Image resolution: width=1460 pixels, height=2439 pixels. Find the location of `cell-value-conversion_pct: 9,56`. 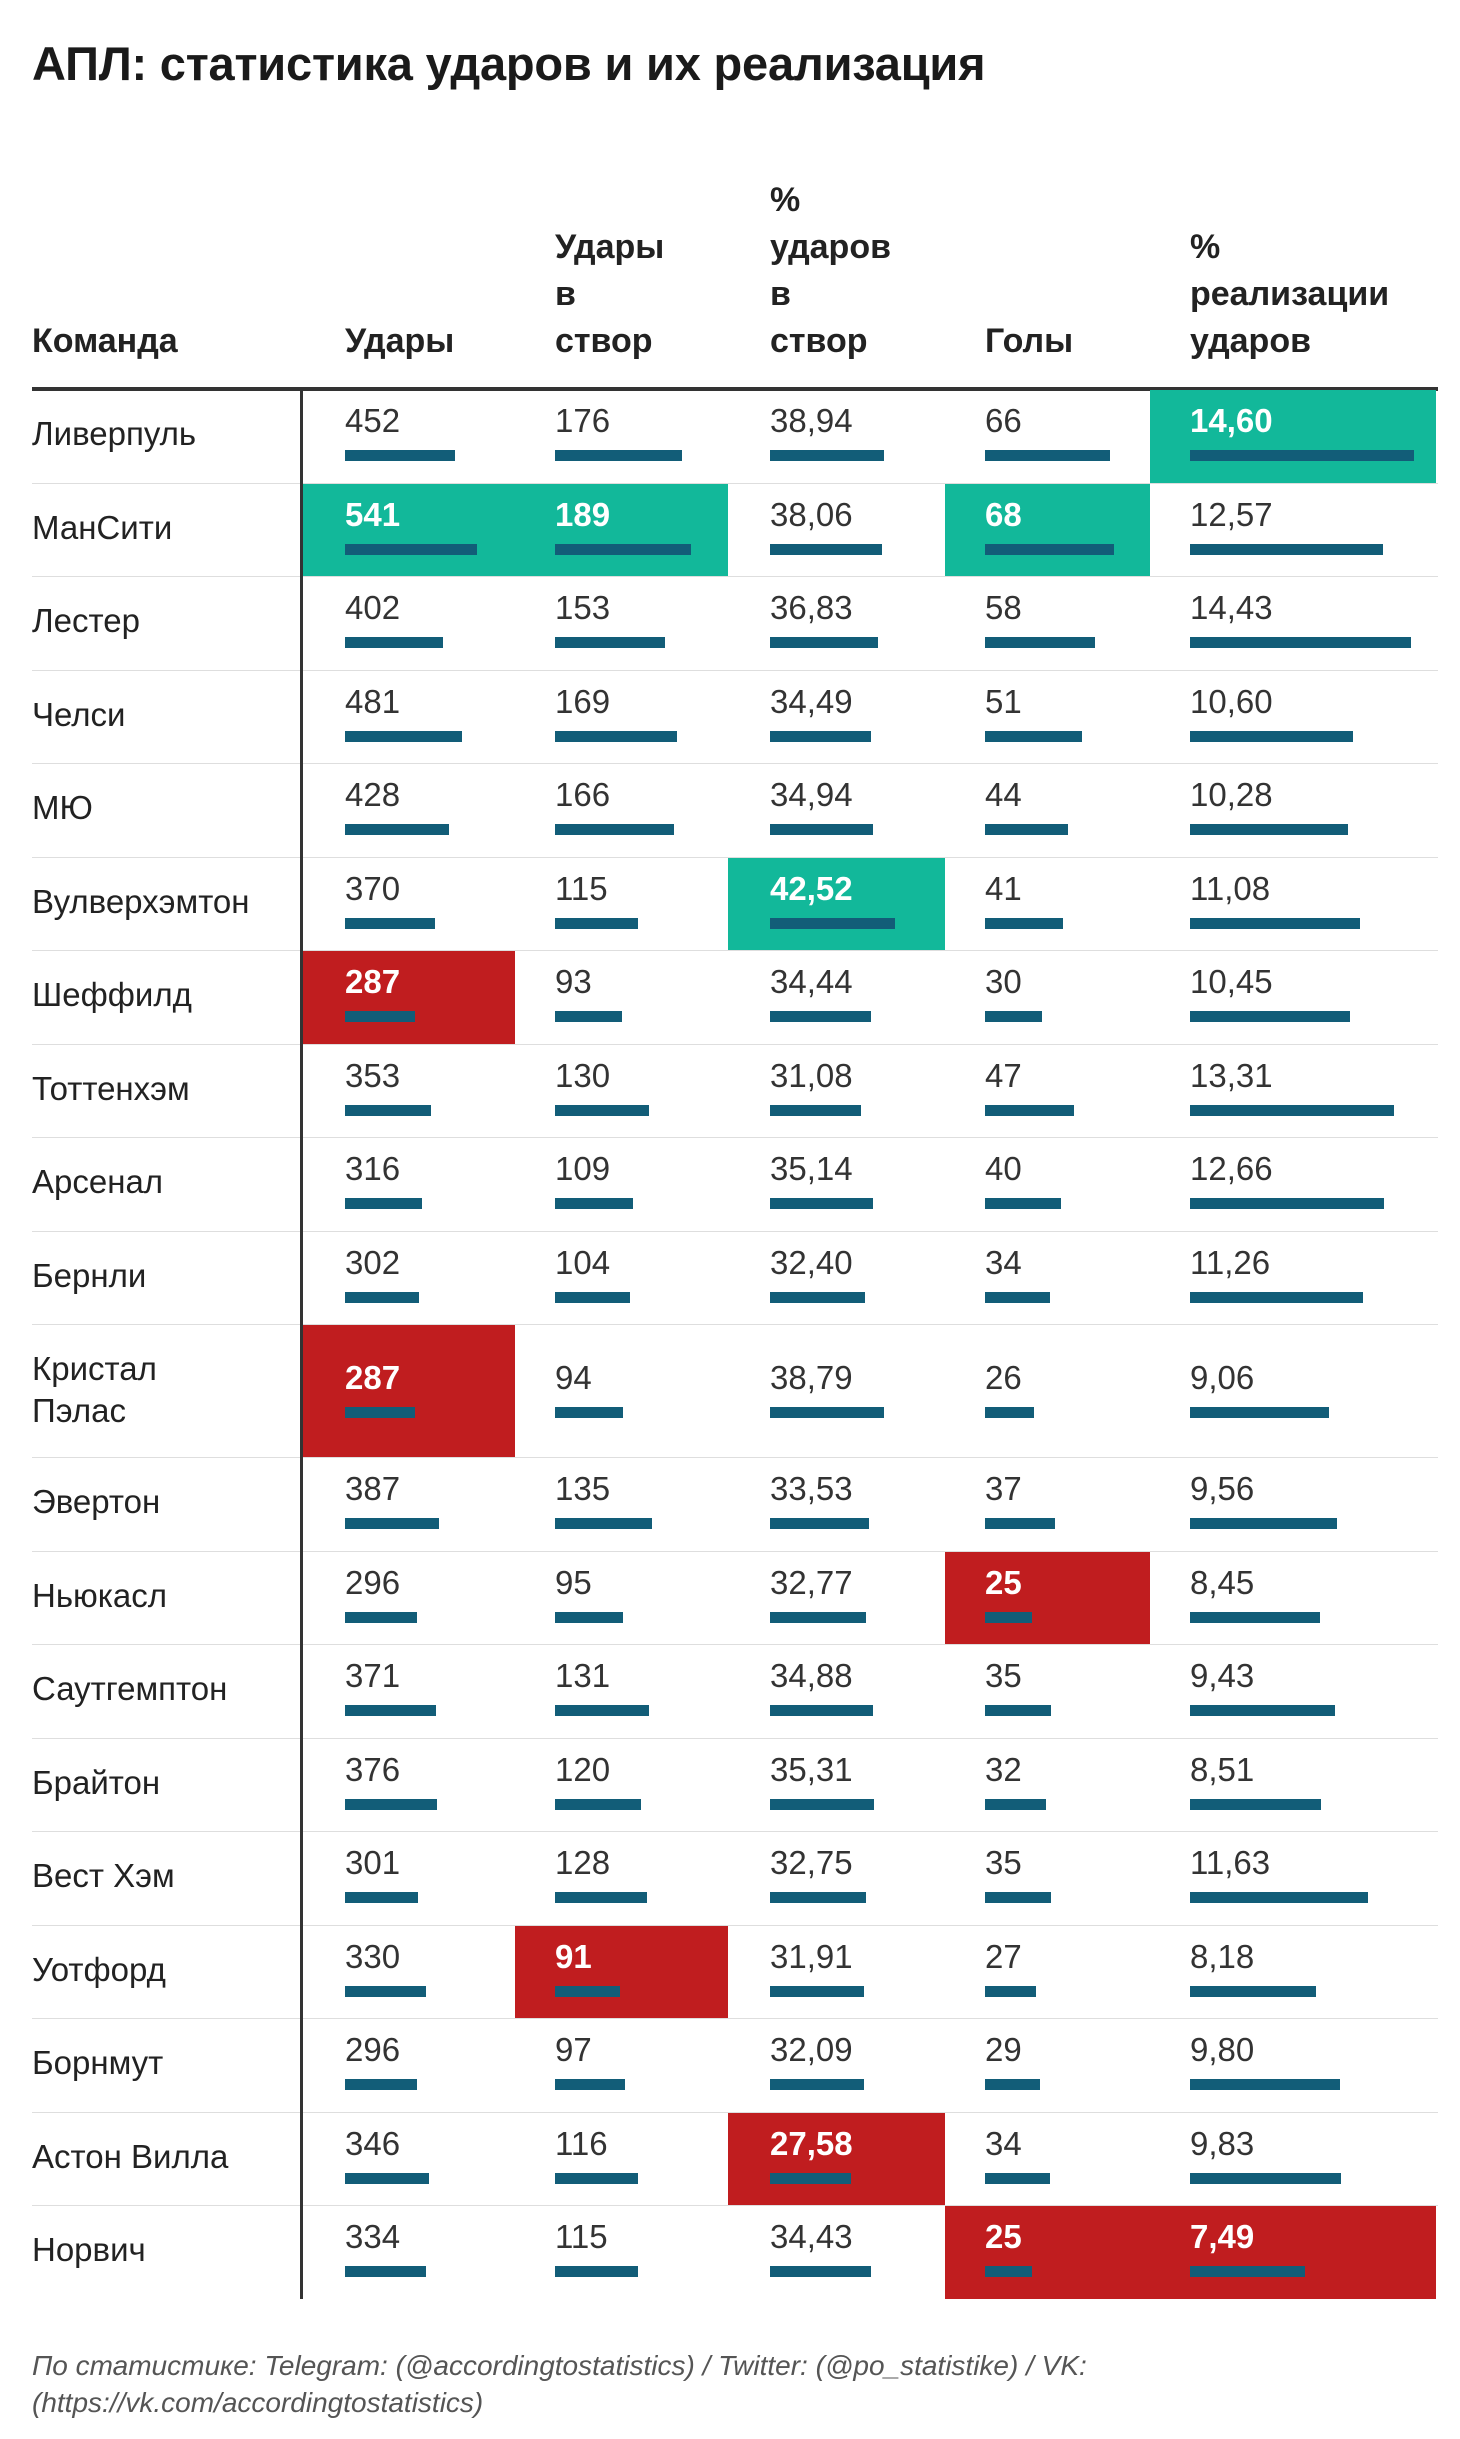

cell-value-conversion_pct: 9,56 is located at coordinates (1222, 1488).